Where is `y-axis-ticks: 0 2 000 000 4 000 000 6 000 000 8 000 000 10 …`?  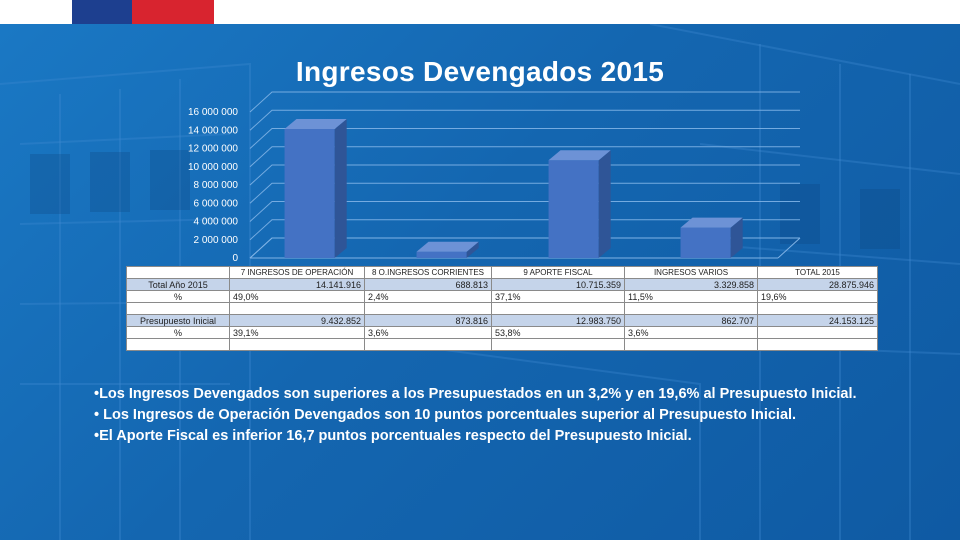
y-axis-ticks: 0 2 000 000 4 000 000 6 000 000 8 000 000 10 … is located at coordinates (213, 185).